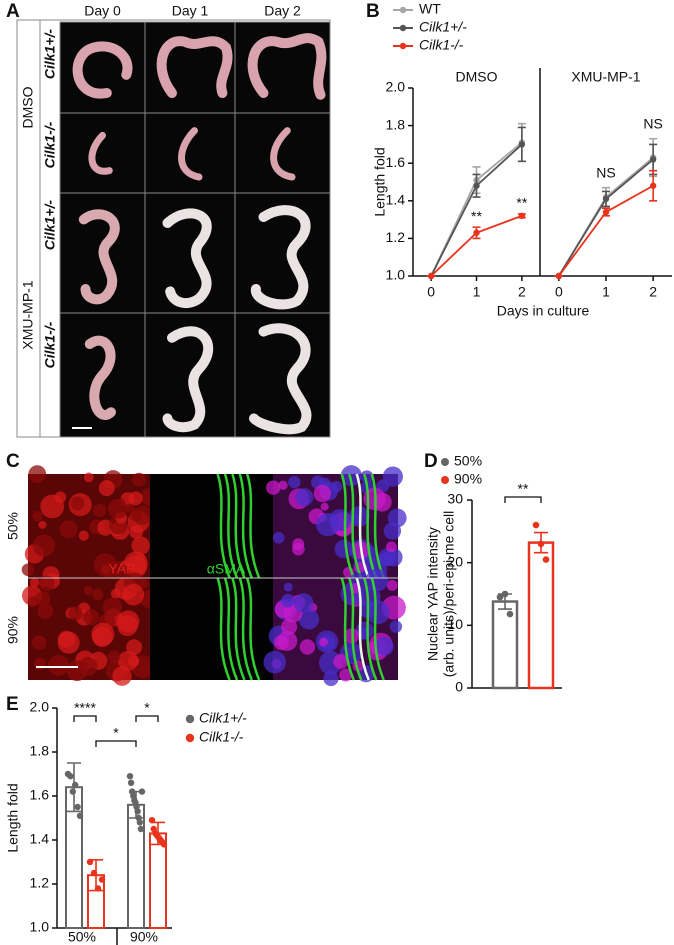 The image size is (674, 945). Describe the element at coordinates (459, 687) in the screenshot. I see `y-tick-label: 0` at that location.